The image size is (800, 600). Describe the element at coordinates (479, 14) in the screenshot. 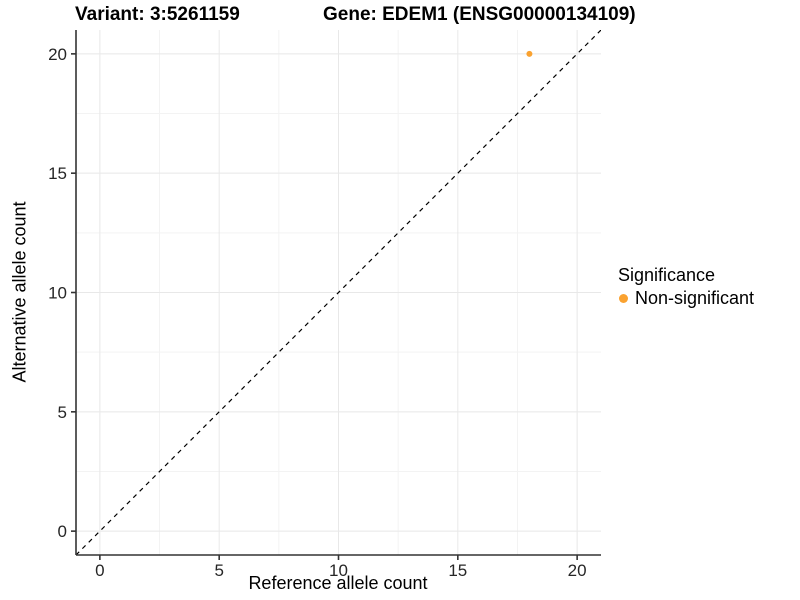

I see `plot-title-gene: Gene: EDEM1 (ENSG00000134109)` at that location.